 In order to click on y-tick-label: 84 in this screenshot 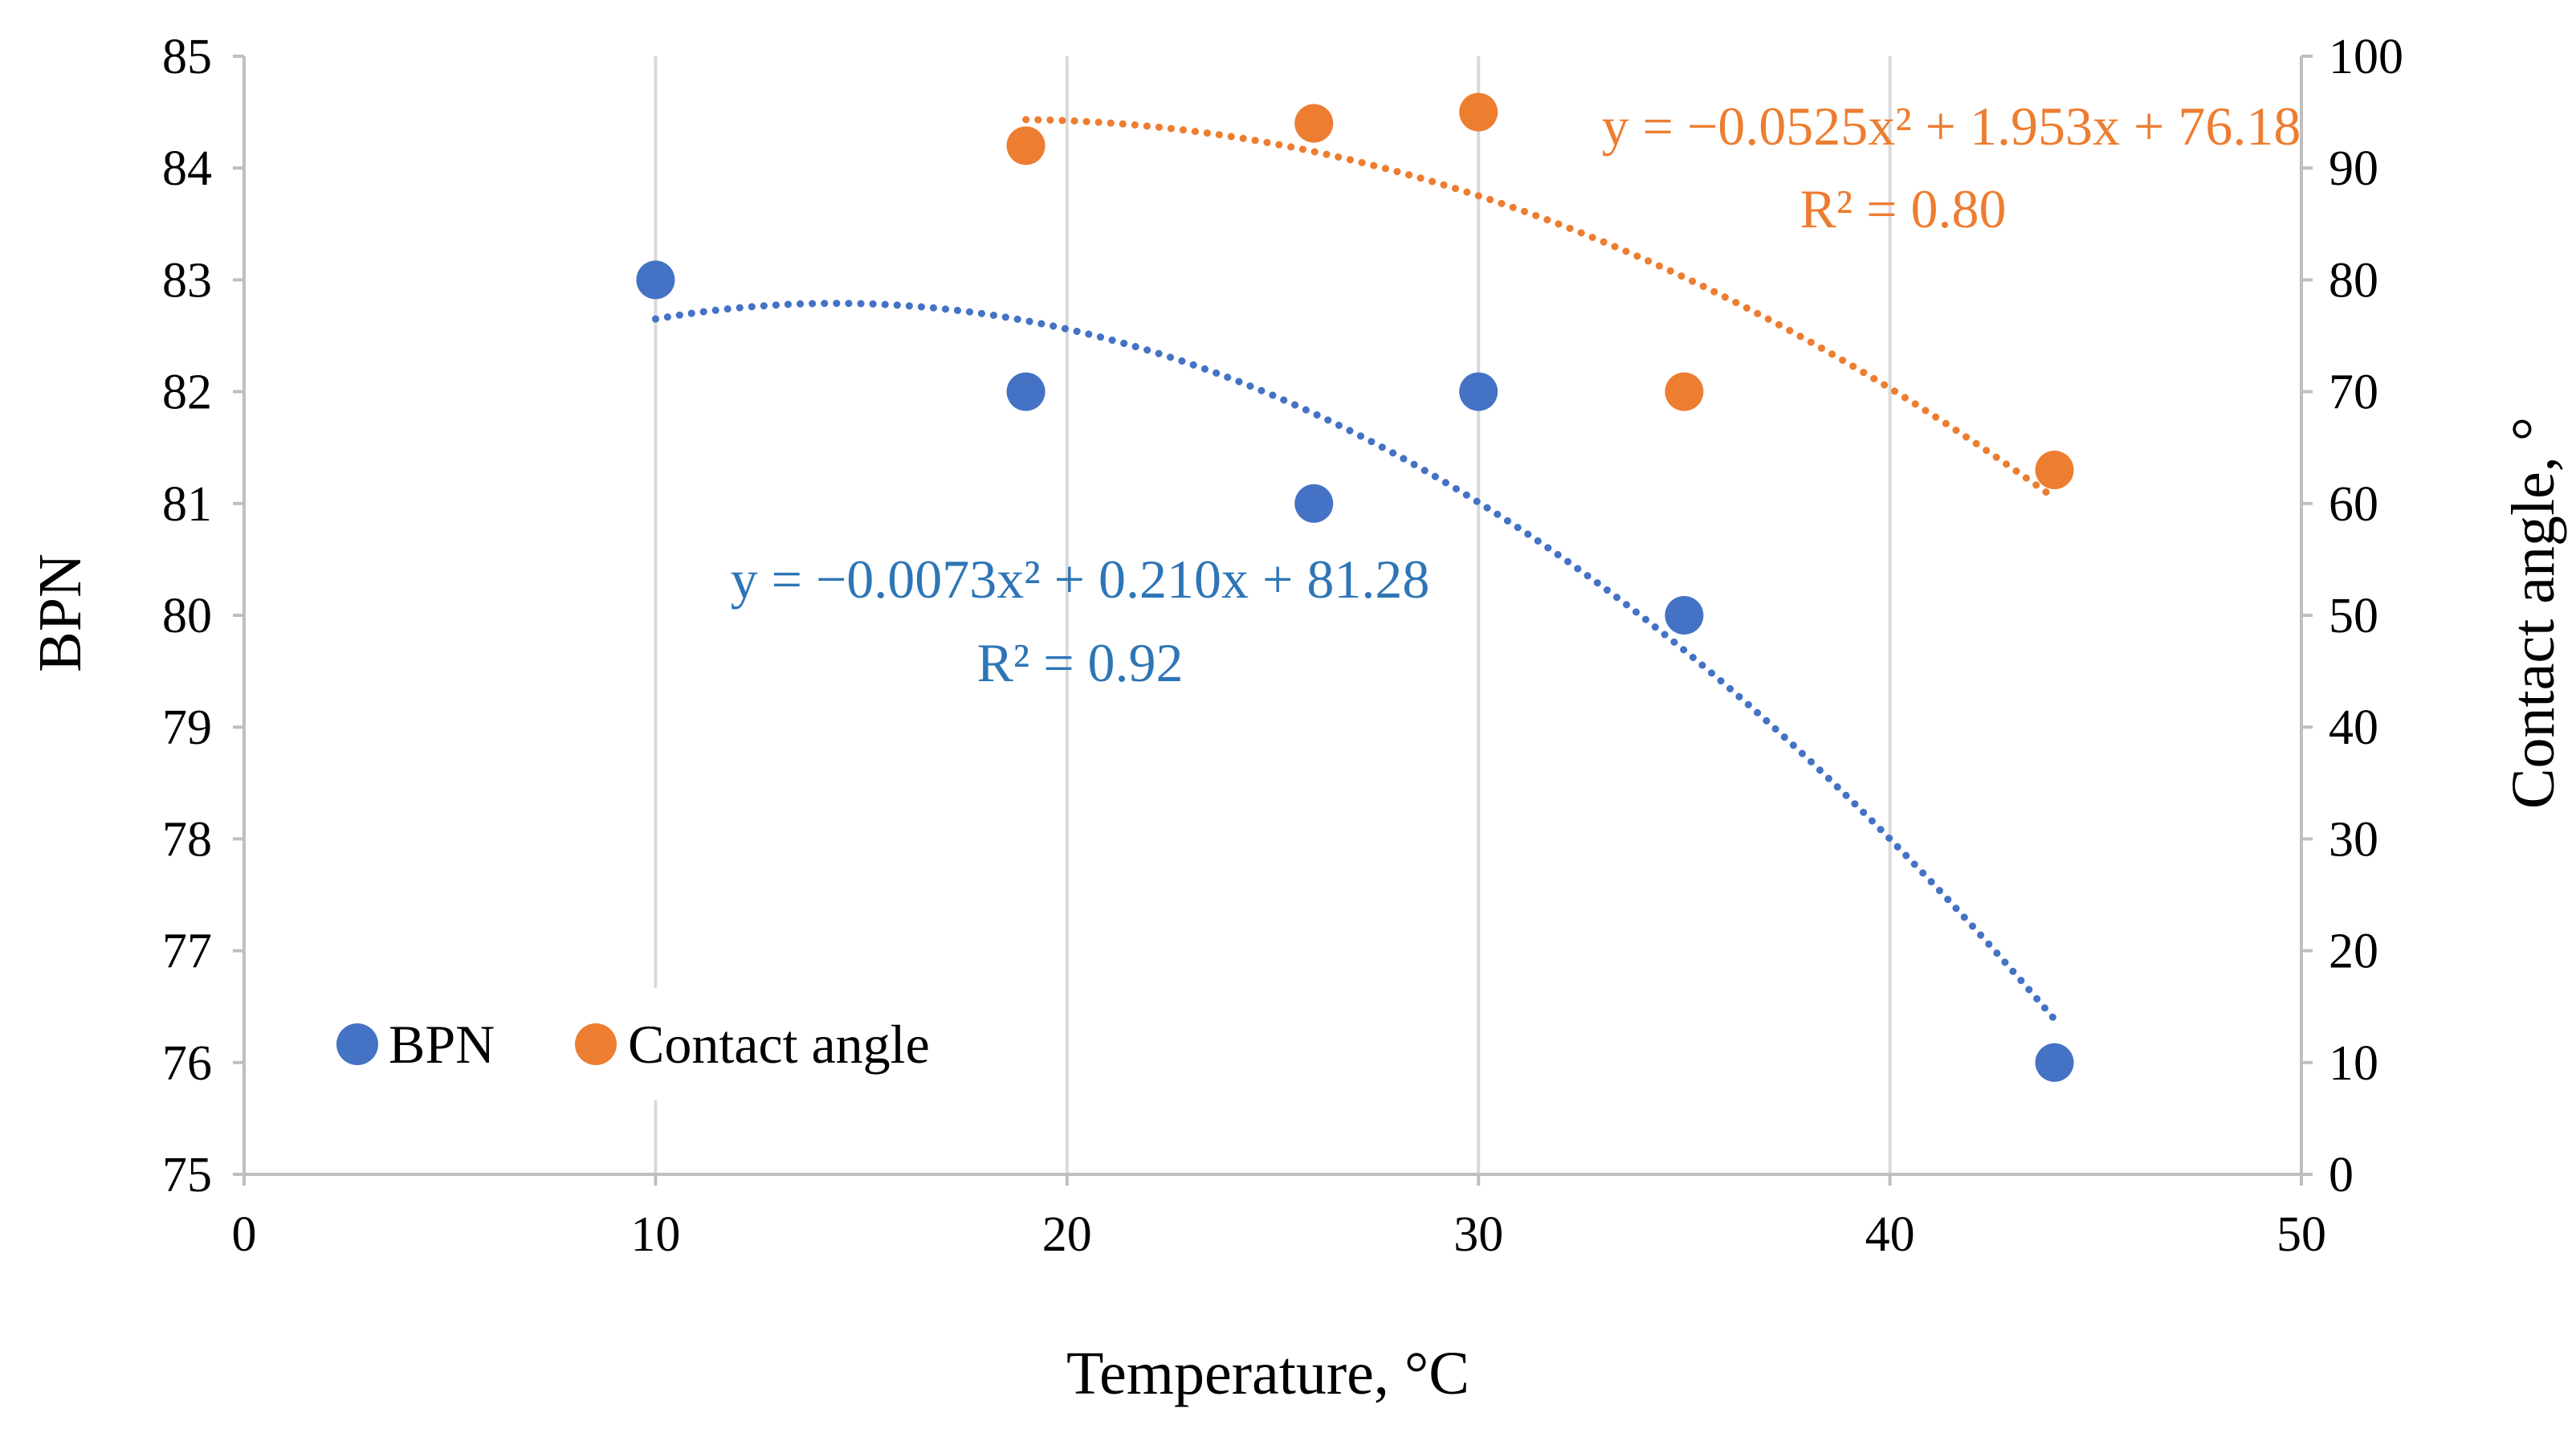, I will do `click(187, 168)`.